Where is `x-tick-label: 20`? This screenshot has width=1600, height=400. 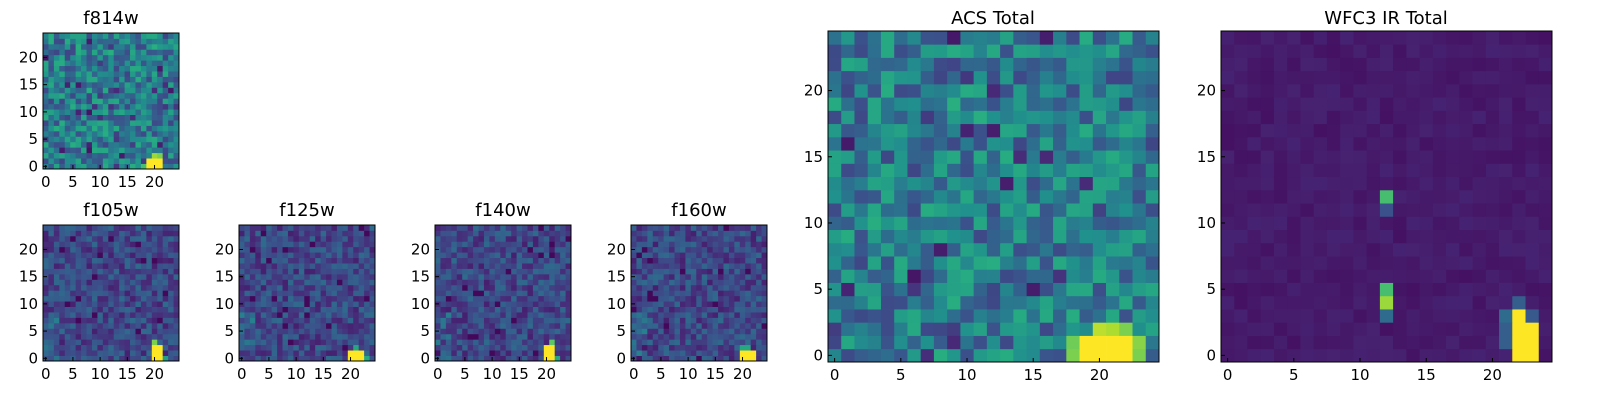 x-tick-label: 20 is located at coordinates (546, 374).